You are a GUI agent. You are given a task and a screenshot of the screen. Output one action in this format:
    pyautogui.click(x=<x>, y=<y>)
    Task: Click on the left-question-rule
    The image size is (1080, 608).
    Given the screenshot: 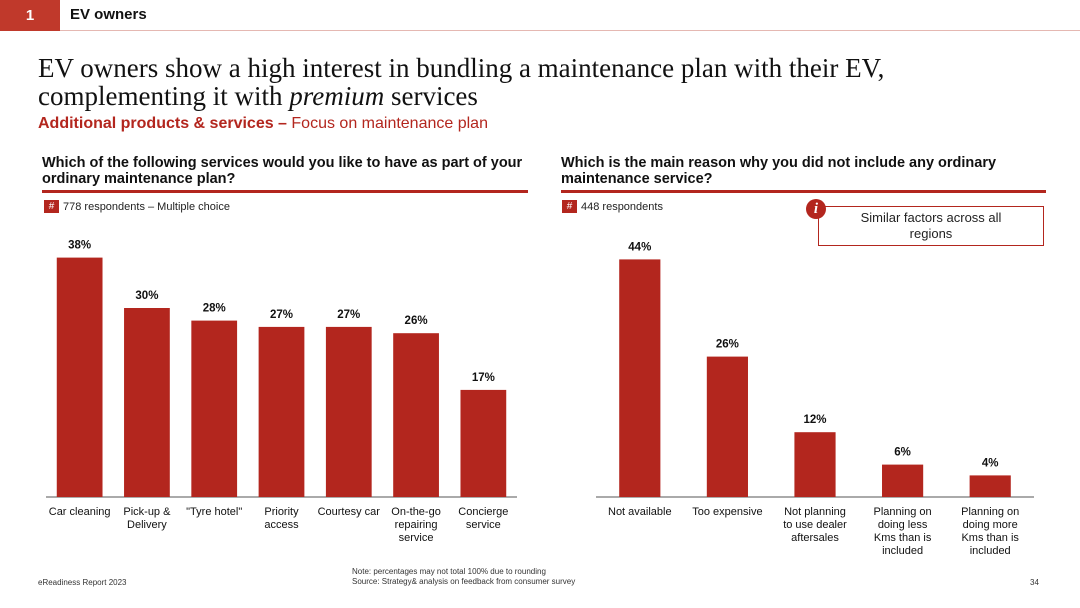 What is the action you would take?
    pyautogui.click(x=285, y=191)
    